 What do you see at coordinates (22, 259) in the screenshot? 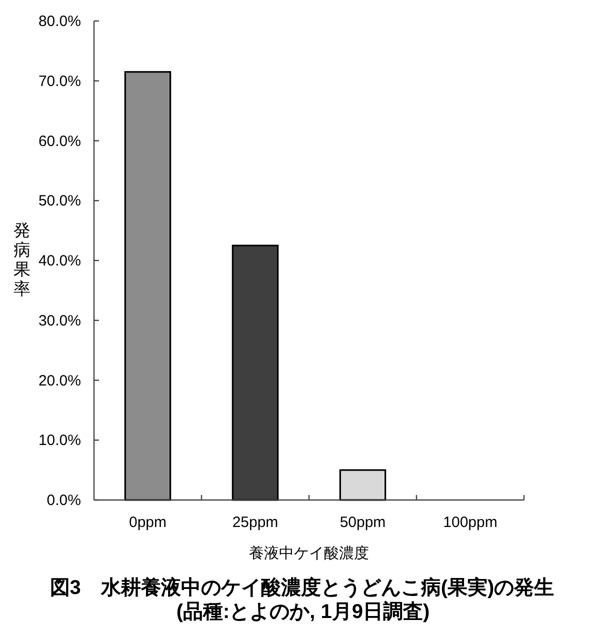
I see `ylabel: 発病果率` at bounding box center [22, 259].